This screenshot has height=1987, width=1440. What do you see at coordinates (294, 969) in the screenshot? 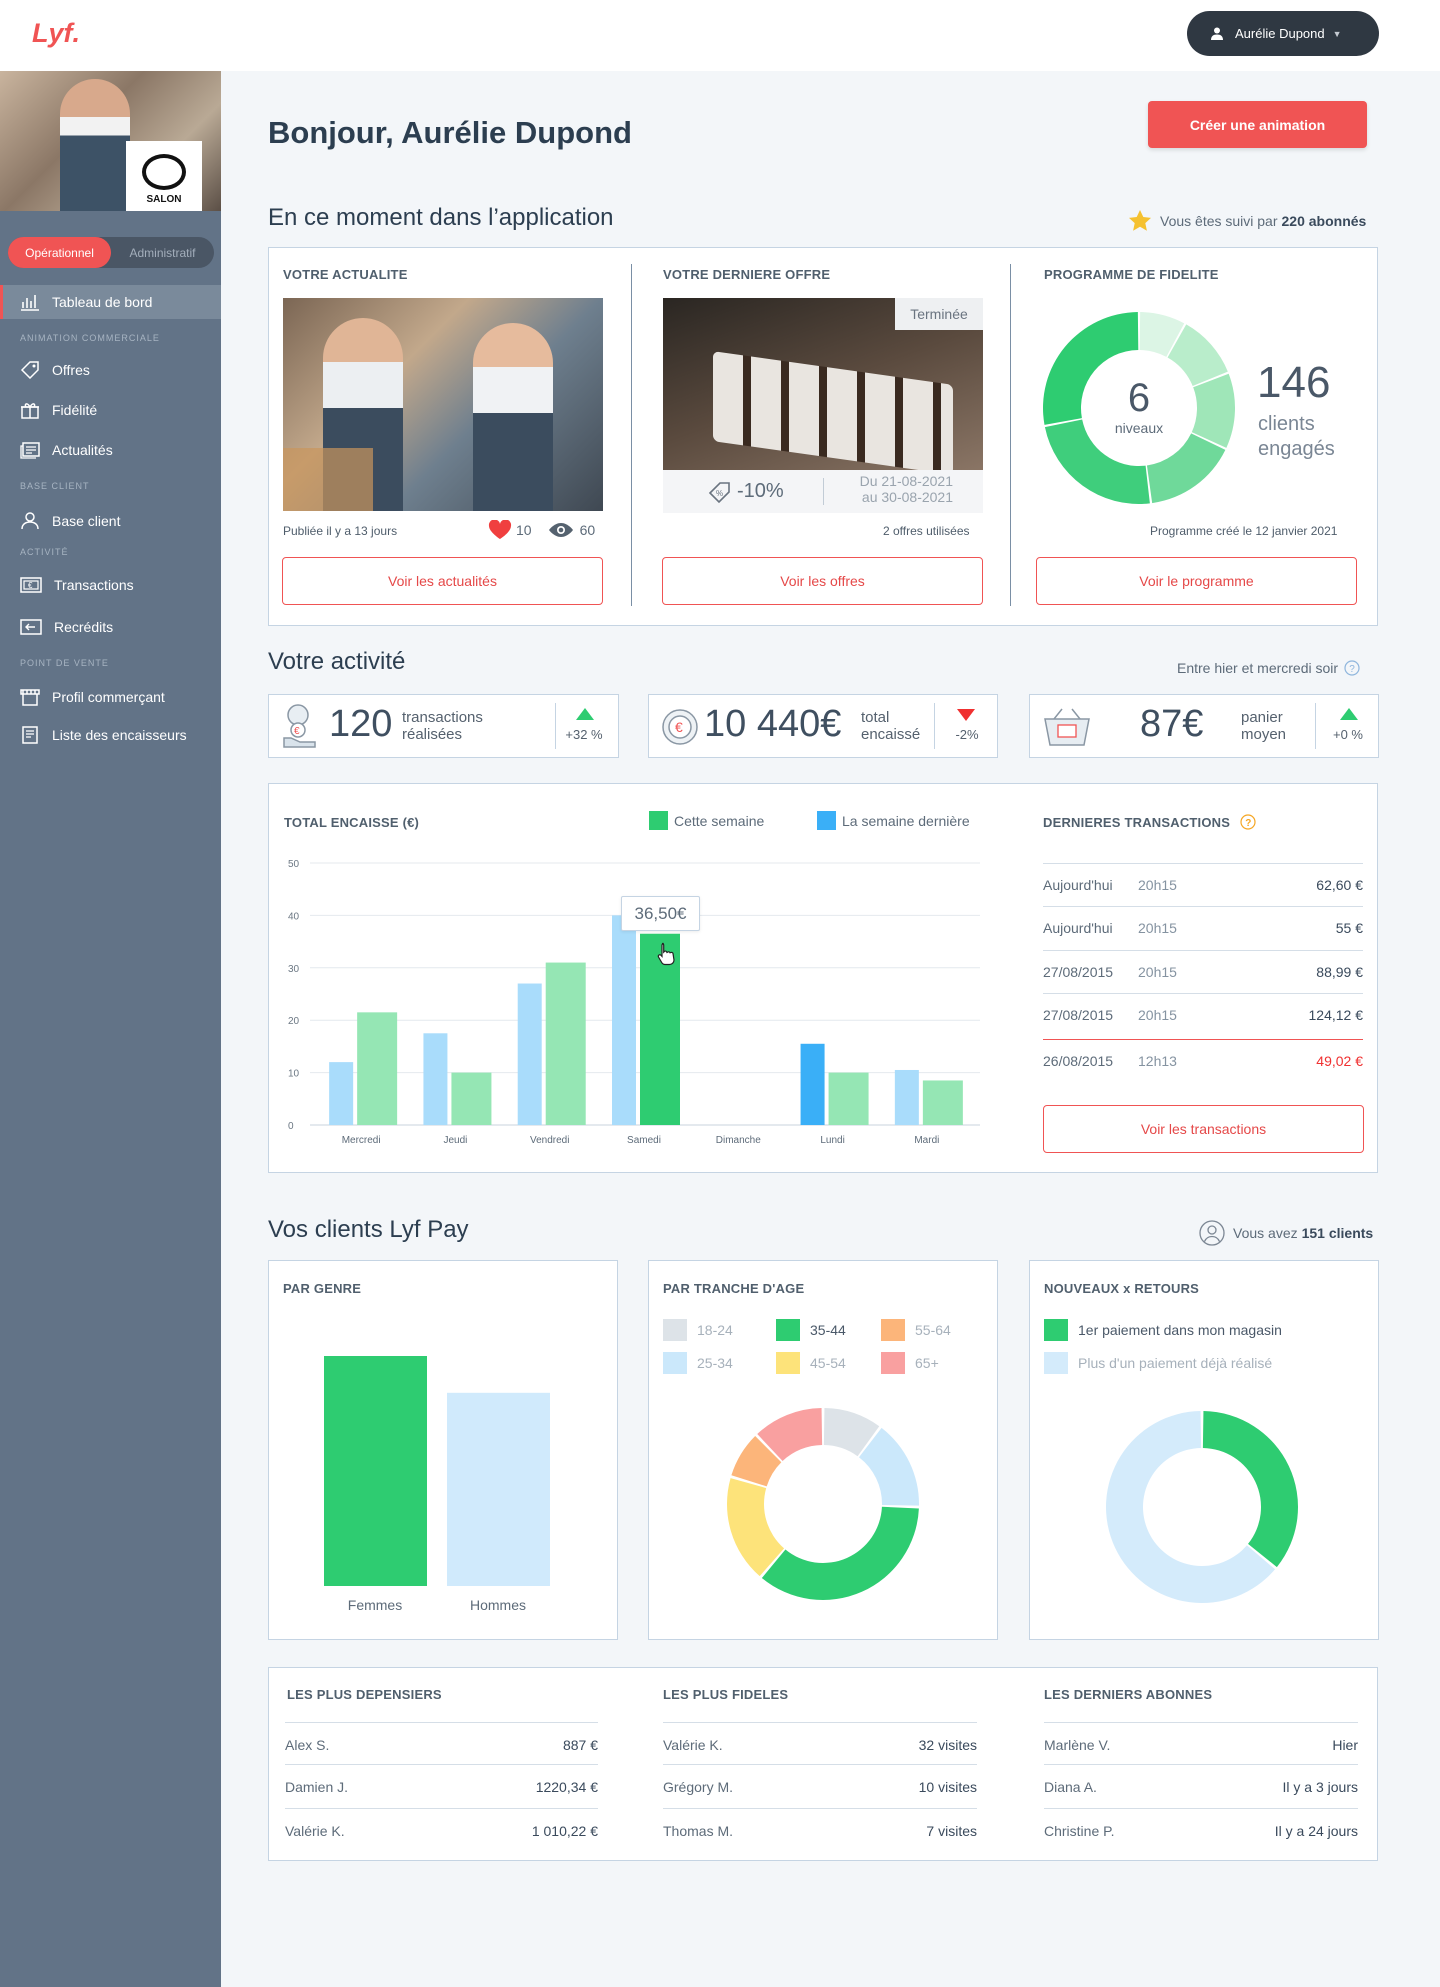
I see `y-tick-label: 30` at bounding box center [294, 969].